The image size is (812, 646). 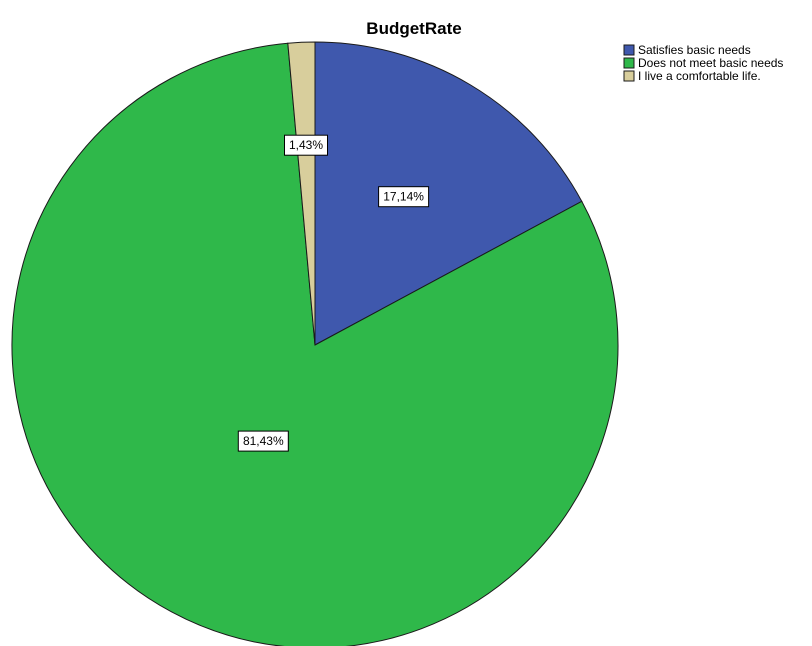 What do you see at coordinates (413, 28) in the screenshot?
I see `chart-title: BudgetRate` at bounding box center [413, 28].